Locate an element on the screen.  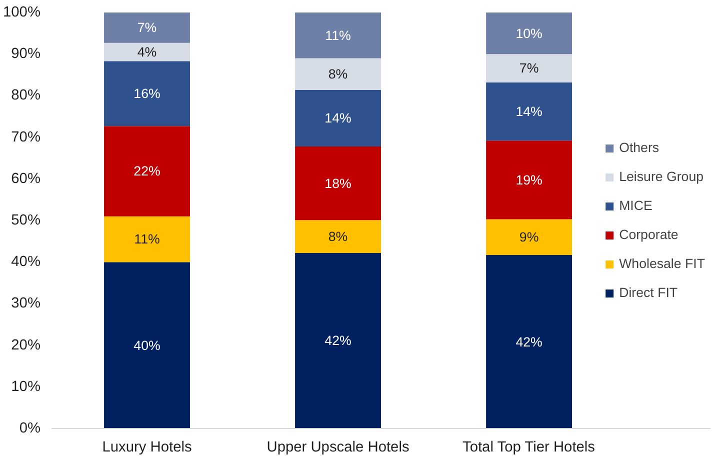
data-label: 40% is located at coordinates (147, 345).